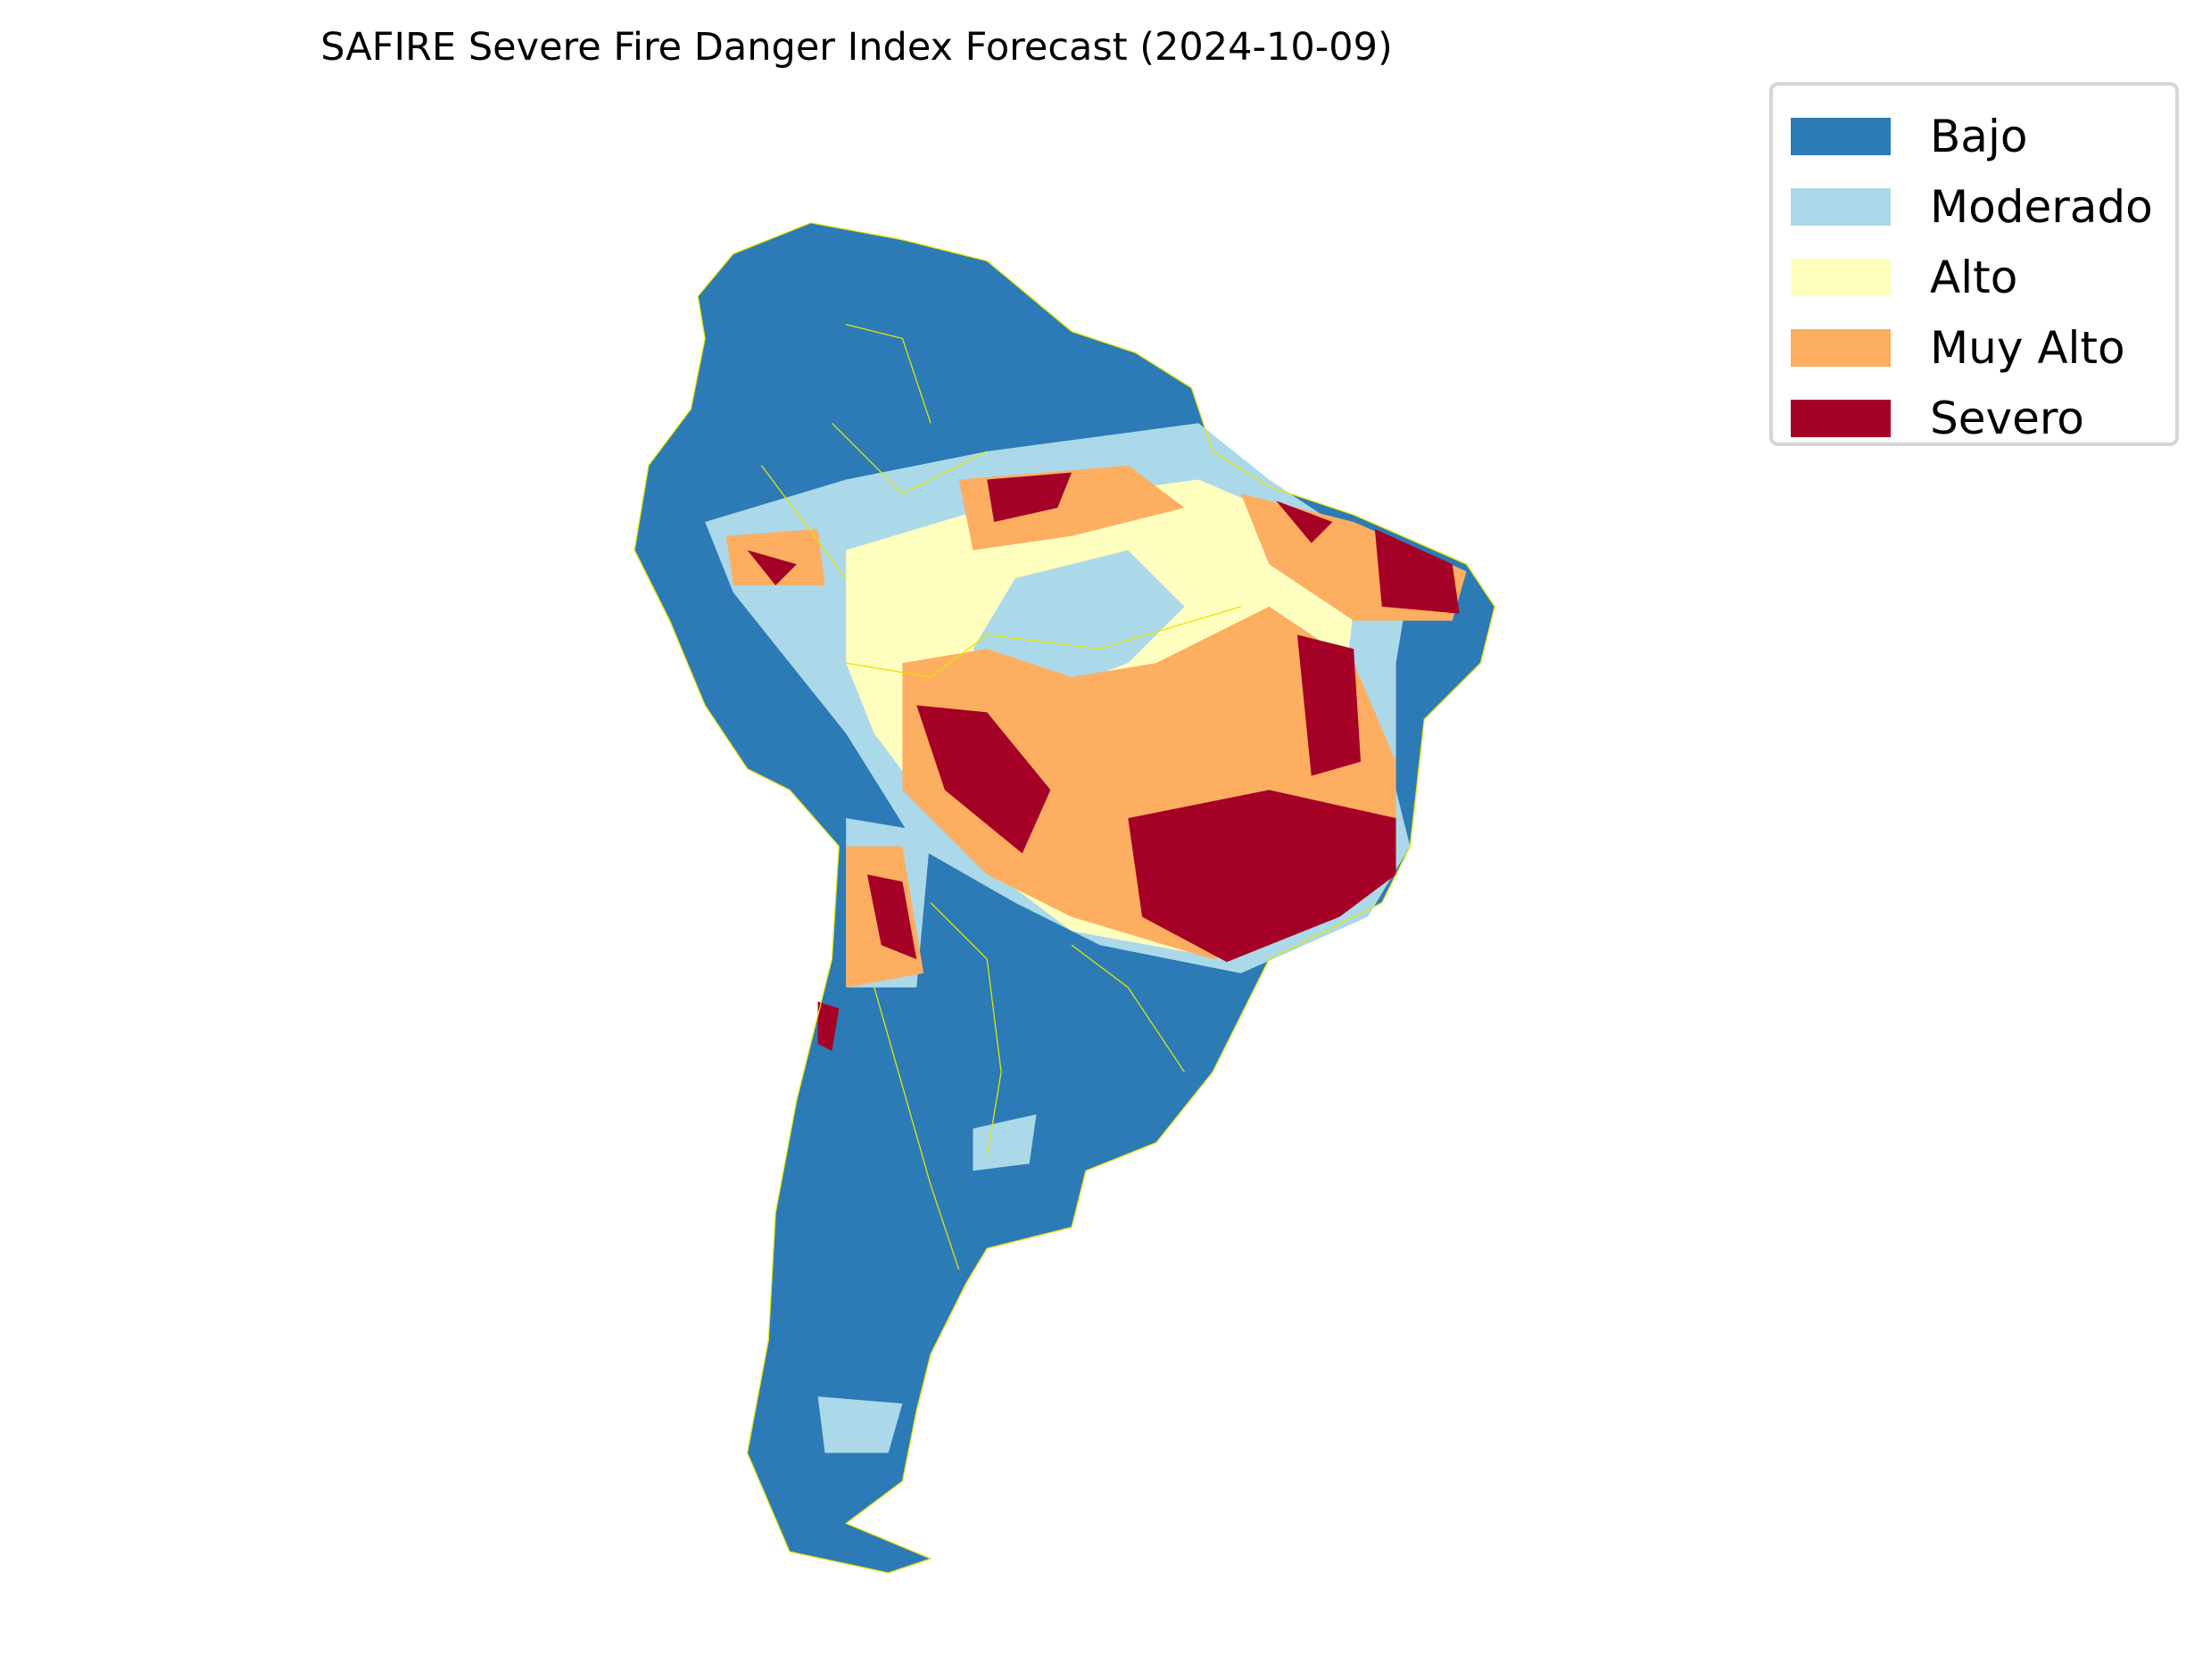  I want to click on legend-item-moderado: Moderado, so click(1972, 207).